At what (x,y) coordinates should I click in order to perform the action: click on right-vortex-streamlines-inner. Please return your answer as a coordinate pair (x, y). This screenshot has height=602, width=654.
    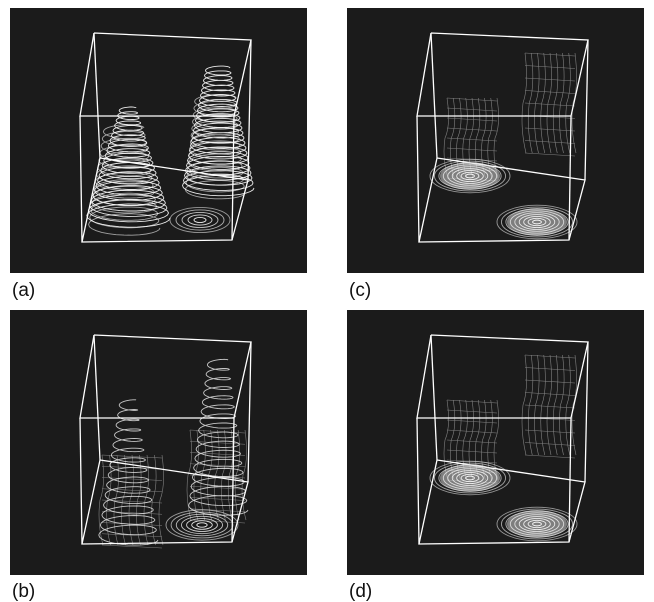
    Looking at the image, I should click on (215, 147).